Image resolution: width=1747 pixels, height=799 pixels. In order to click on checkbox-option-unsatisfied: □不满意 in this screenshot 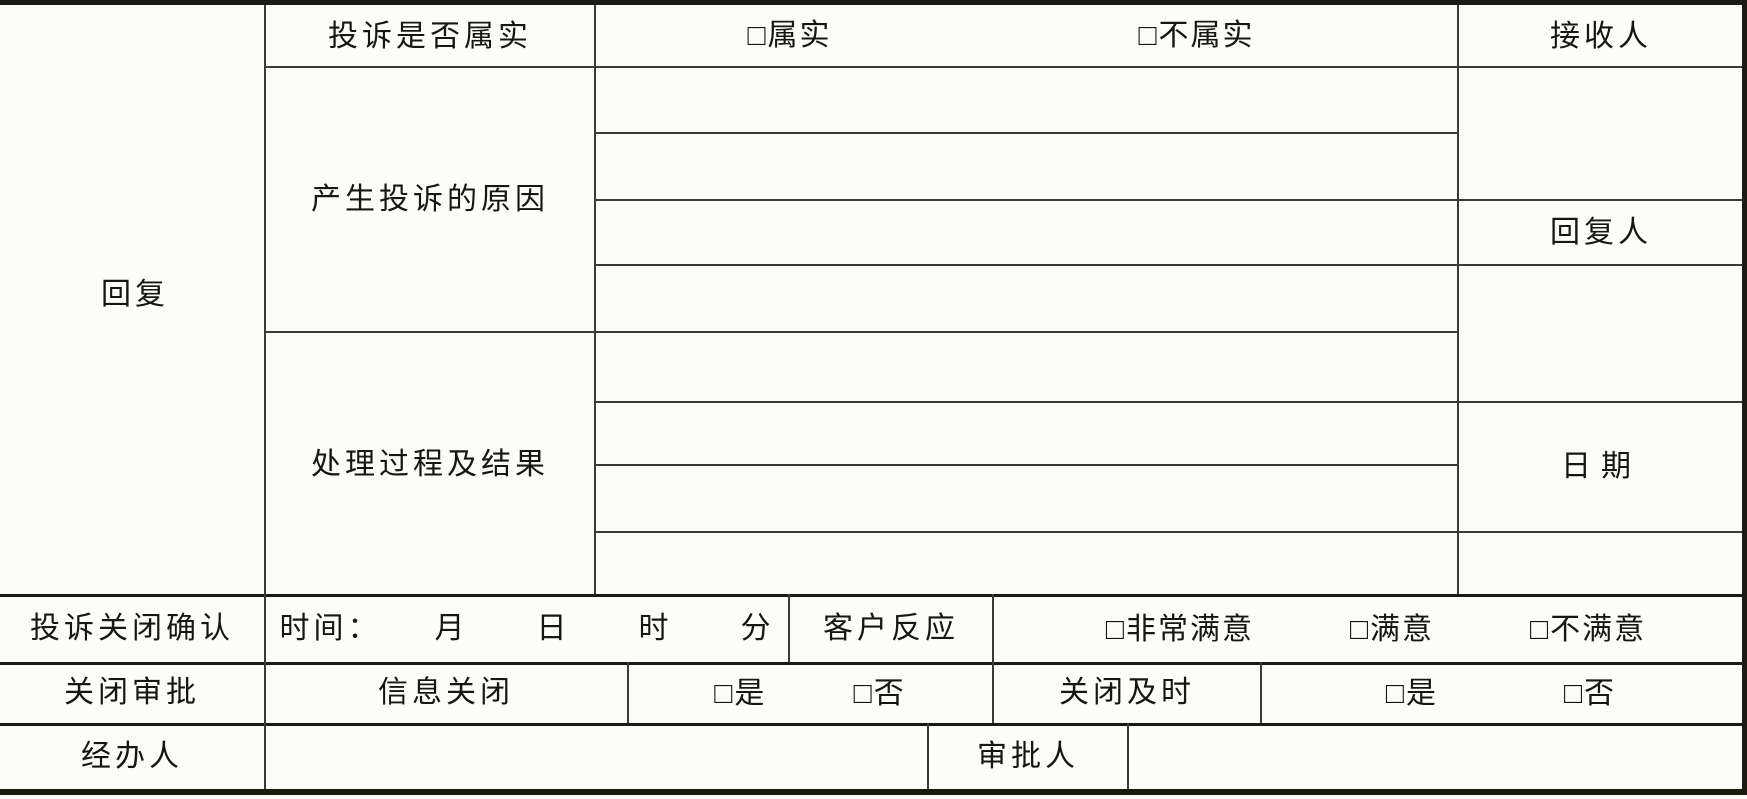, I will do `click(1588, 629)`.